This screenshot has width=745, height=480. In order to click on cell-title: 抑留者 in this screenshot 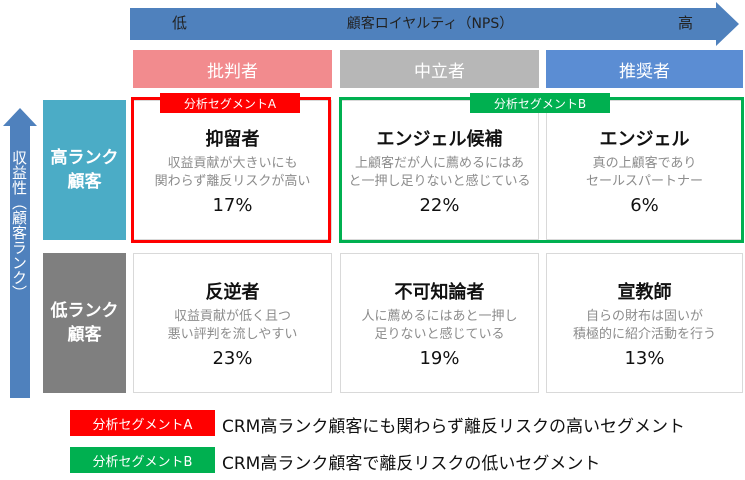, I will do `click(232, 139)`.